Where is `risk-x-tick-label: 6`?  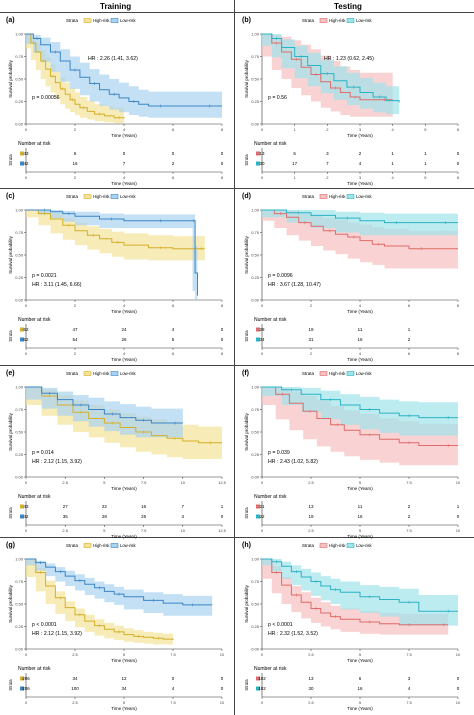 risk-x-tick-label: 6 is located at coordinates (173, 177).